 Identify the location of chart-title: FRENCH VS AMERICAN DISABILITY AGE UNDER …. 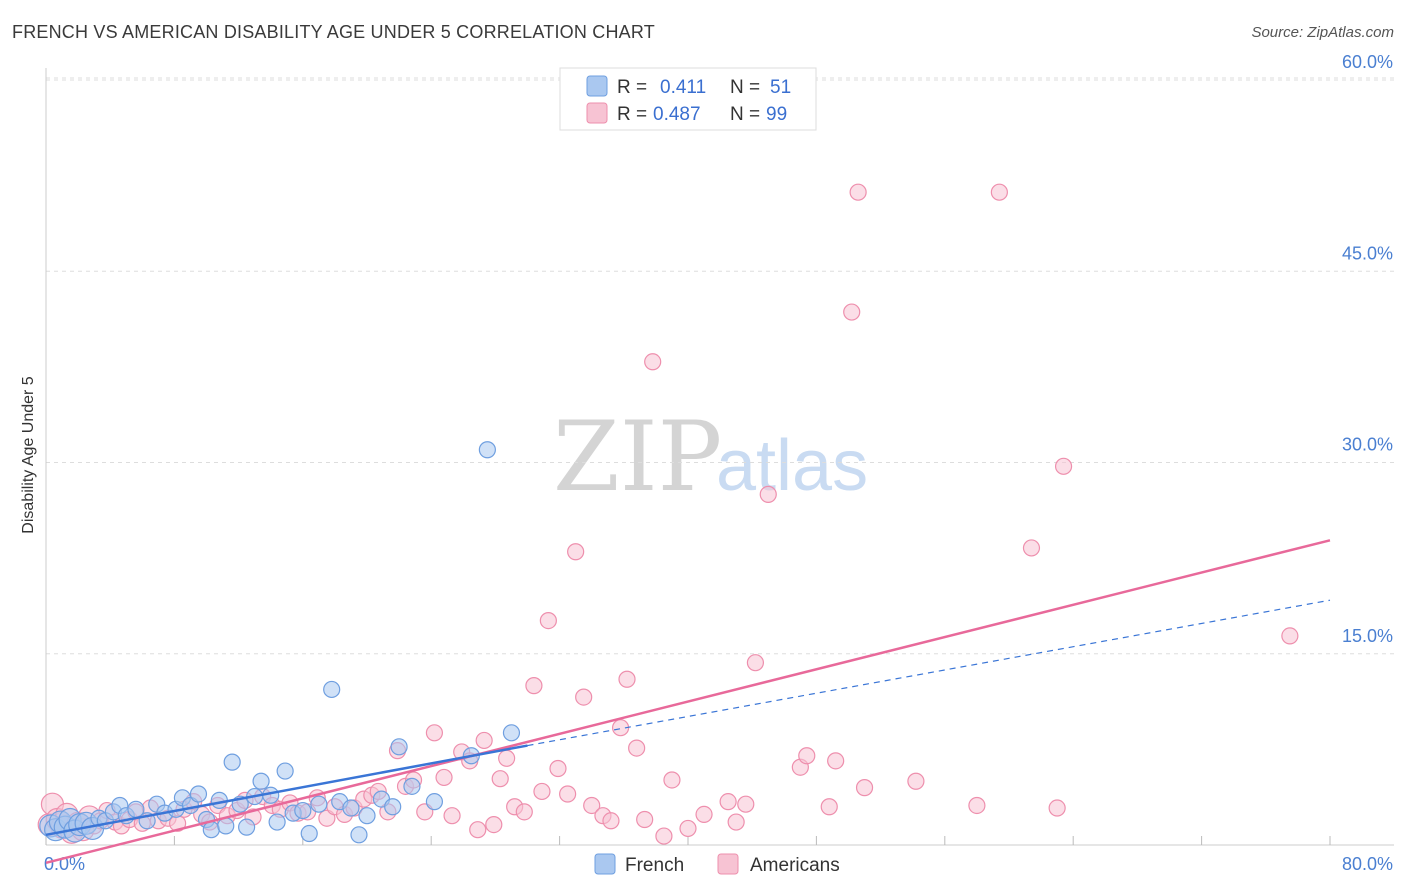
(333, 32).